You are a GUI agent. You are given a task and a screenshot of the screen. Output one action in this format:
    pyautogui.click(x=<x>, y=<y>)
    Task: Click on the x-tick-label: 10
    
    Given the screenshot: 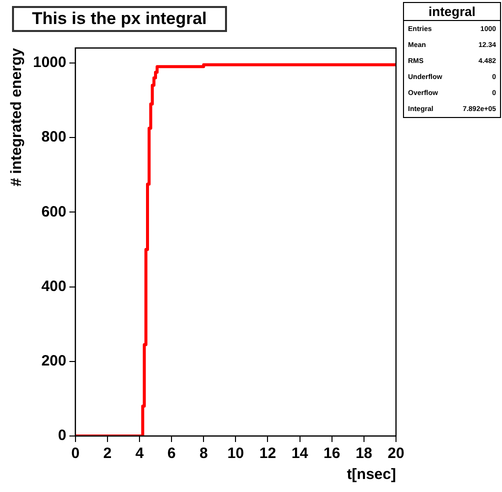 What is the action you would take?
    pyautogui.click(x=235, y=453)
    